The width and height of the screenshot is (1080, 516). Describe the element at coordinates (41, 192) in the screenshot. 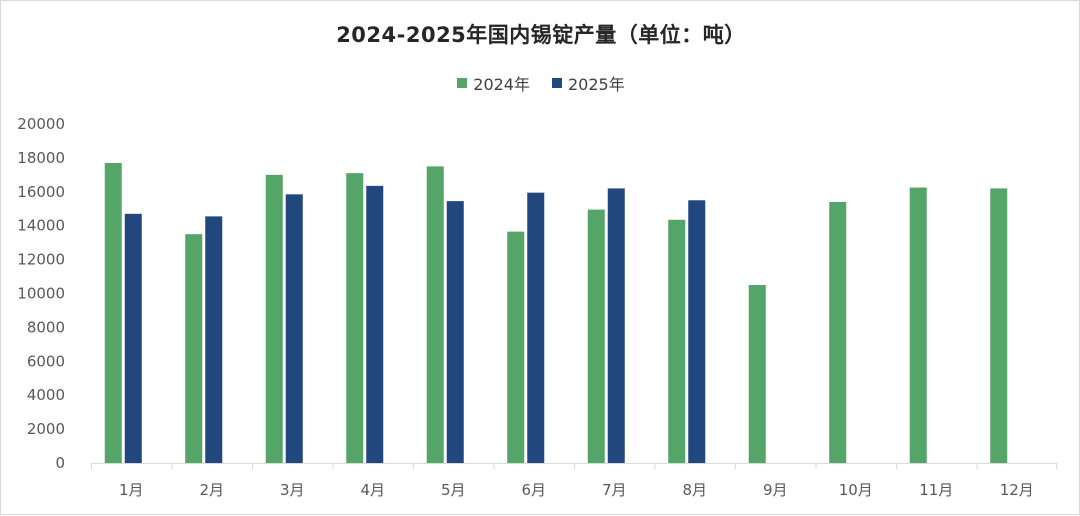

I see `y-tick-label: 16000` at that location.